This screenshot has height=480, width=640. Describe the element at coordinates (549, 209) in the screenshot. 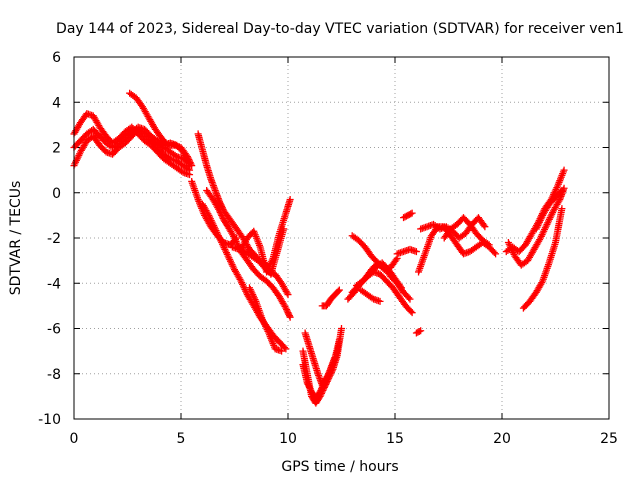

I see `series-s31` at that location.